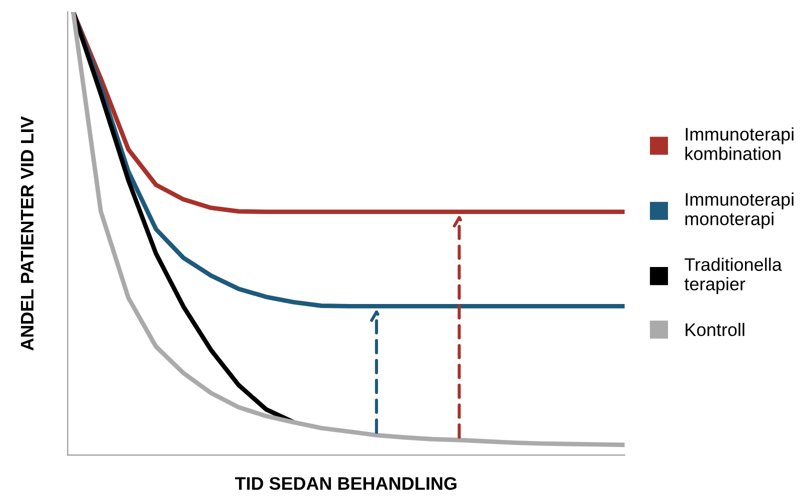  I want to click on legend-label: Immunoterapi monoterapi, so click(739, 210).